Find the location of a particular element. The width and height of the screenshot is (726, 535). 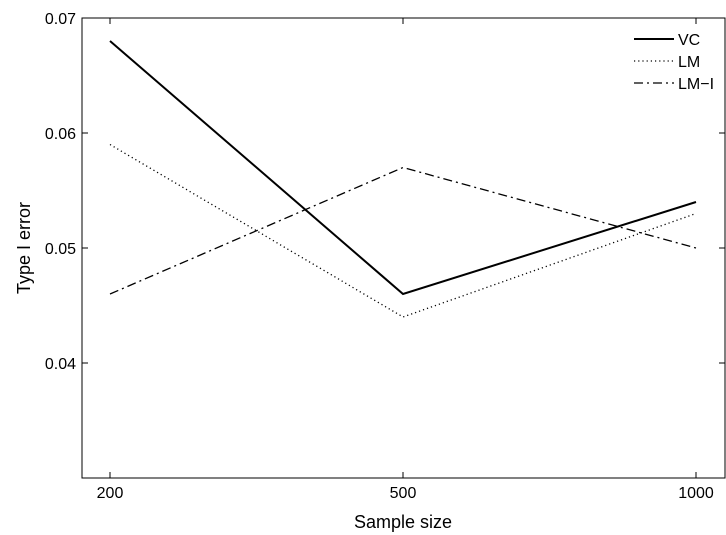

y-tick-label: 0.05 is located at coordinates (60, 249).